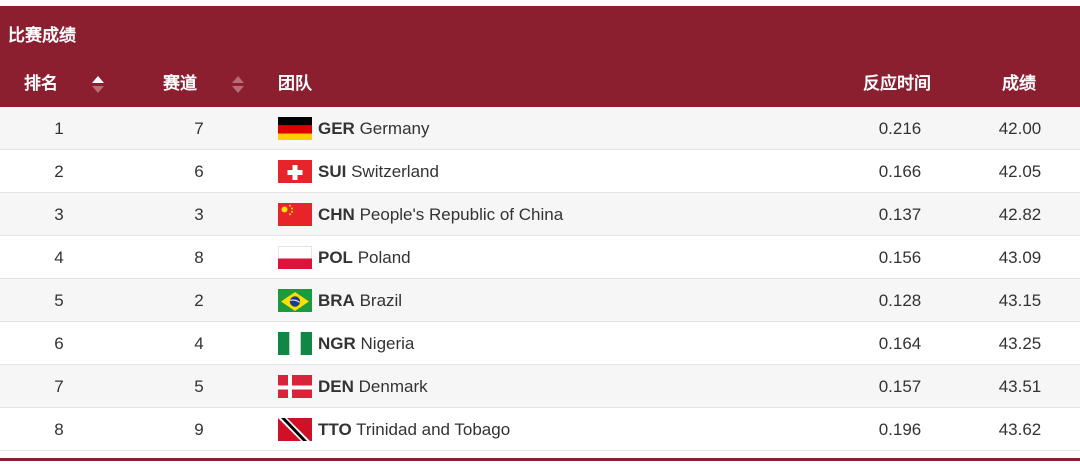 The image size is (1080, 472). Describe the element at coordinates (540, 3) in the screenshot. I see `top-spacer` at that location.